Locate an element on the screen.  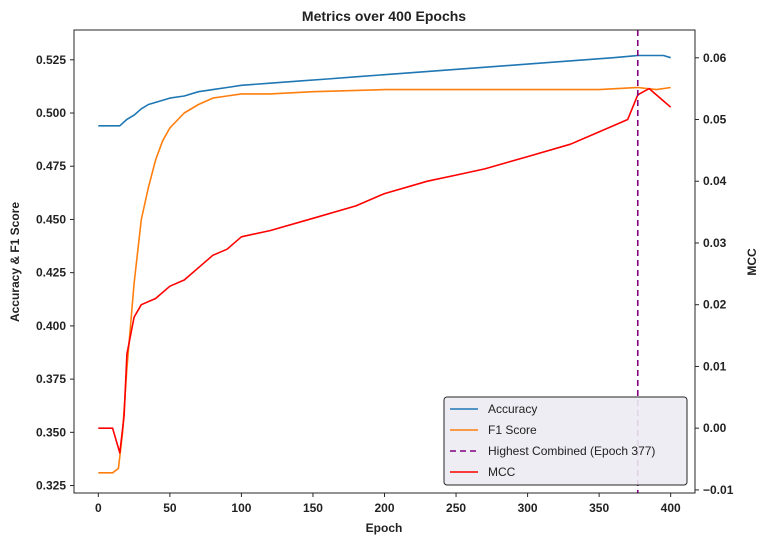
legend-label: Highest Combined (Epoch 377) is located at coordinates (571, 451).